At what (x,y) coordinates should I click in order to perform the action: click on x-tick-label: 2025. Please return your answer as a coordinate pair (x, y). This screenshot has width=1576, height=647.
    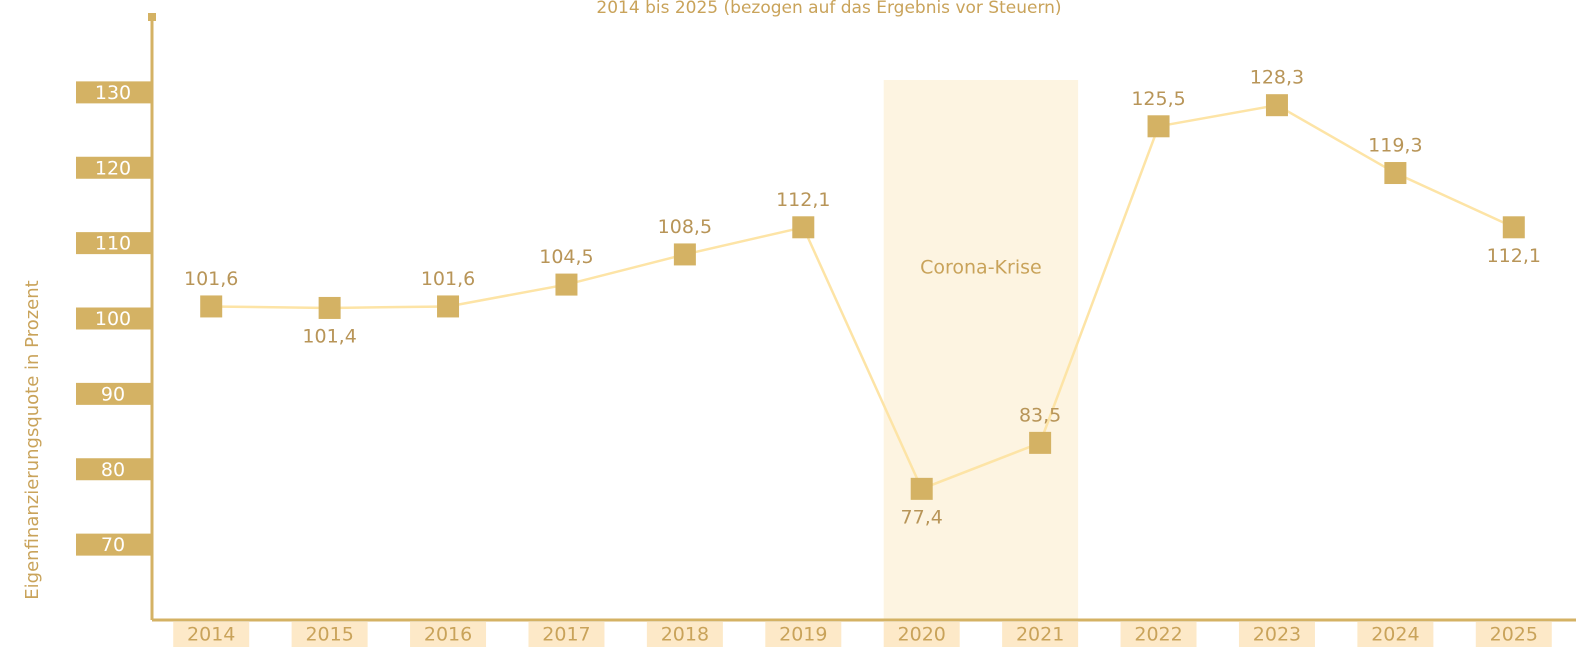
    Looking at the image, I should click on (1514, 635).